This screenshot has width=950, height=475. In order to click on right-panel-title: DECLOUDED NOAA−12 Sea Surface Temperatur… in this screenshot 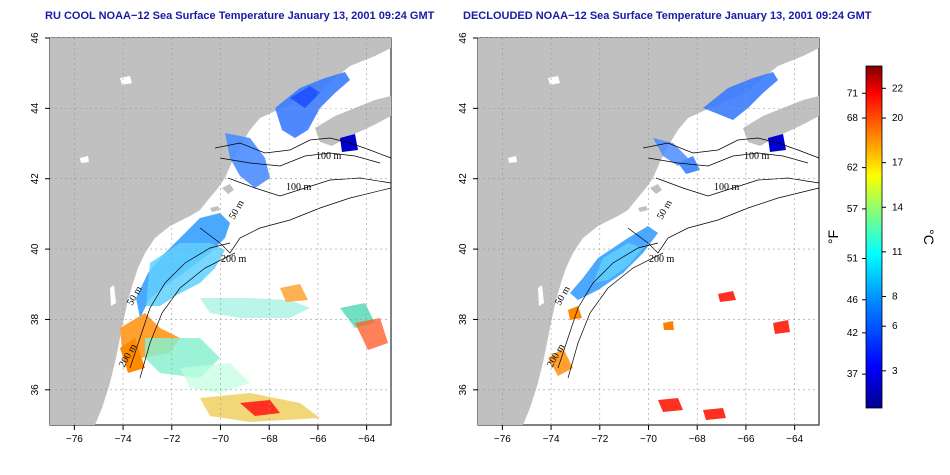, I will do `click(667, 16)`.